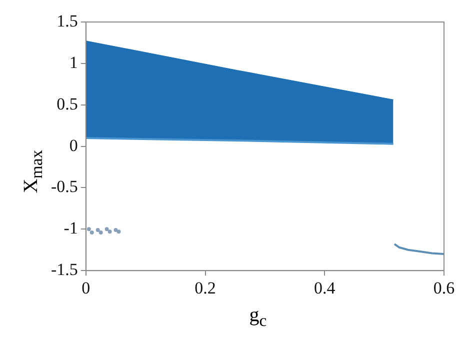 Image resolution: width=474 pixels, height=352 pixels. Describe the element at coordinates (205, 288) in the screenshot. I see `x-tick-label: 0.2` at that location.